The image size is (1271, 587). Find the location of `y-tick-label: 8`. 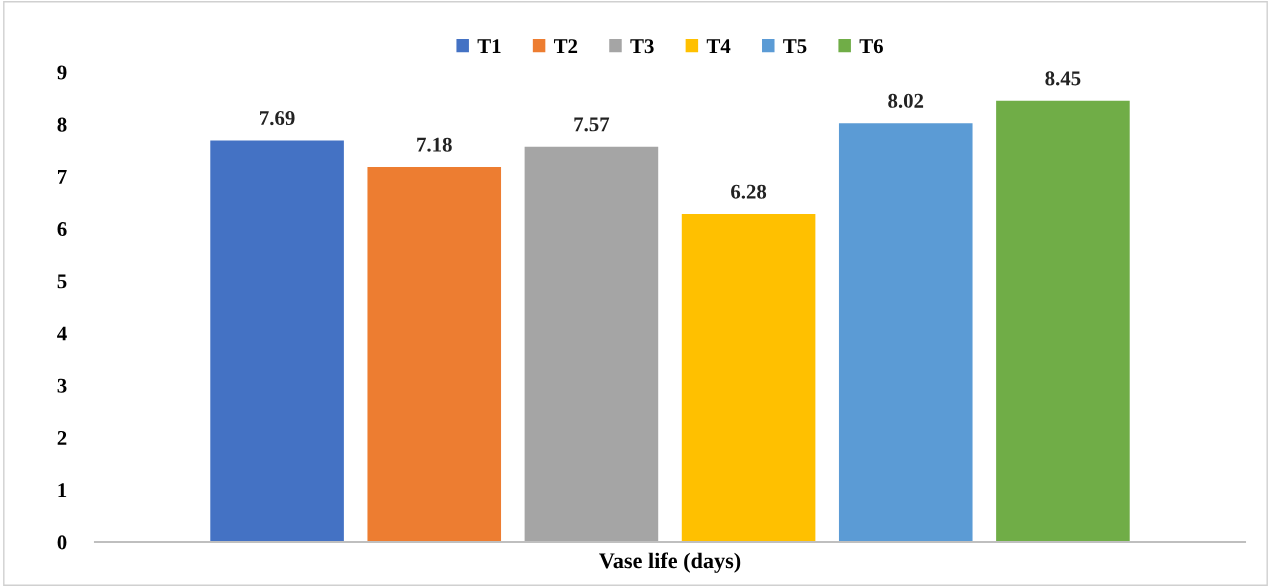

y-tick-label: 8 is located at coordinates (62, 124).